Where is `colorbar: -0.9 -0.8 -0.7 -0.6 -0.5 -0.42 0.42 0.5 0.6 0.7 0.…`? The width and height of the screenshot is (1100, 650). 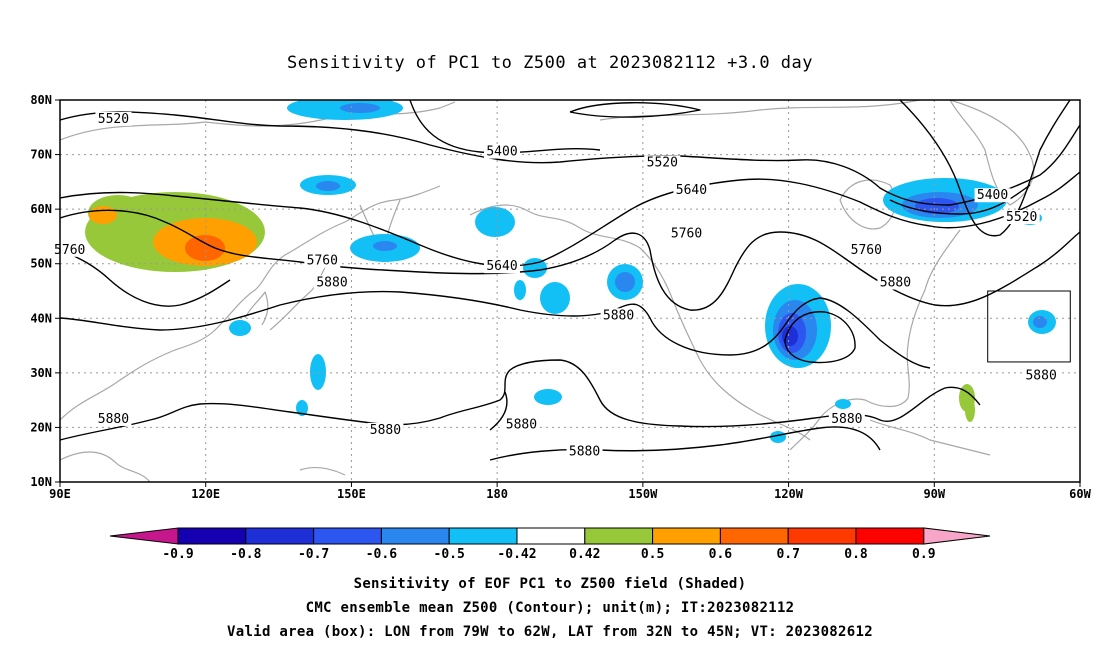 colorbar: -0.9 -0.8 -0.7 -0.6 -0.5 -0.42 0.42 0.5 0.6 0.7 0.… is located at coordinates (550, 544).